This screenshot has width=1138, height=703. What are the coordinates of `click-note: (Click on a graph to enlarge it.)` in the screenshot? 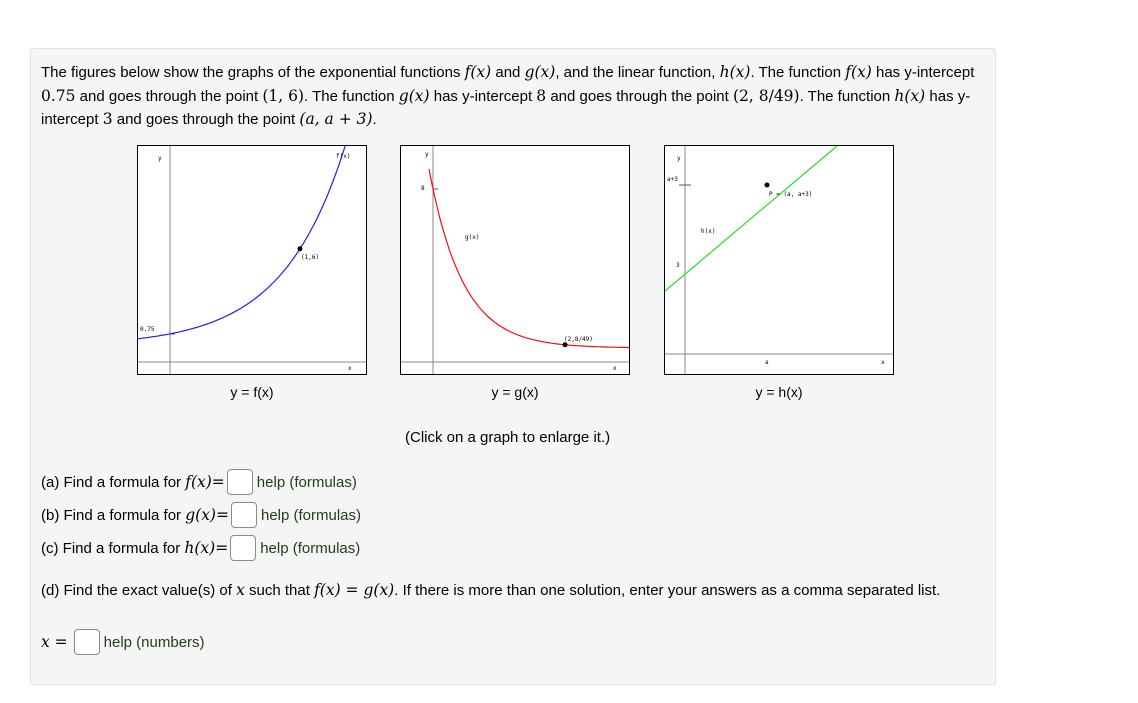 It's located at (508, 437).